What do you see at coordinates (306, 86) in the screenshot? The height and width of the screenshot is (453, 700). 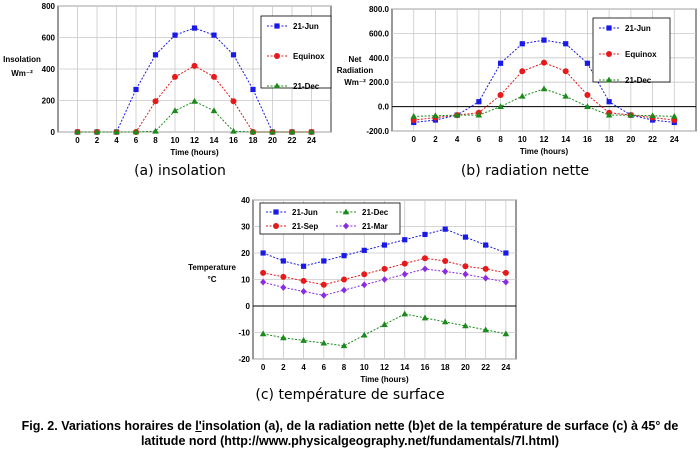 I see `chart-a-legend-label: 21-Dec` at bounding box center [306, 86].